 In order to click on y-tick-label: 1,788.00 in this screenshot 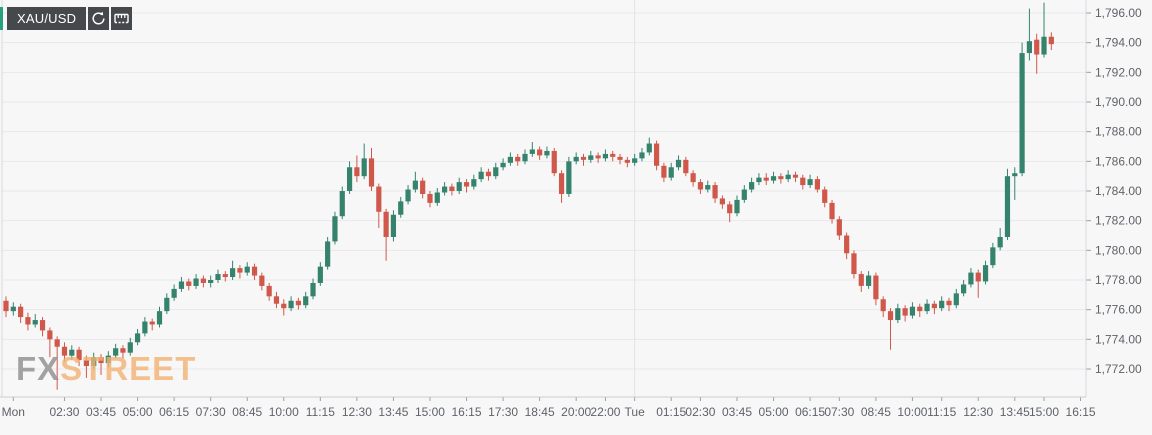, I will do `click(1118, 132)`.